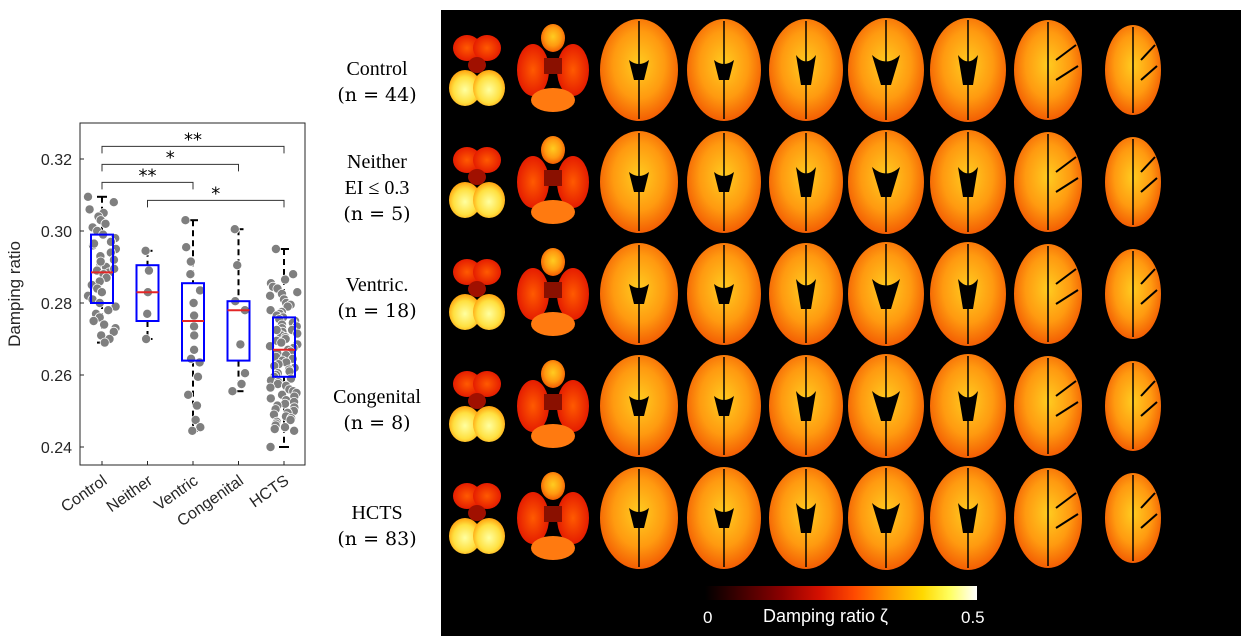 The height and width of the screenshot is (642, 1241). Describe the element at coordinates (377, 526) in the screenshot. I see `row-label-hcts: HCTS (n = 83)` at that location.